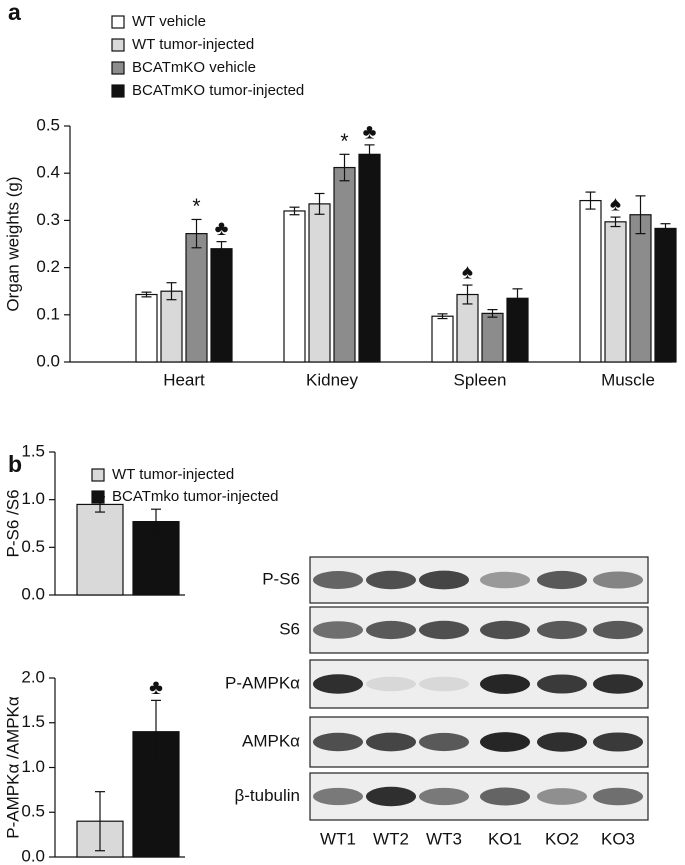 The width and height of the screenshot is (685, 865). Describe the element at coordinates (14, 12) in the screenshot. I see `panel-label: a` at that location.